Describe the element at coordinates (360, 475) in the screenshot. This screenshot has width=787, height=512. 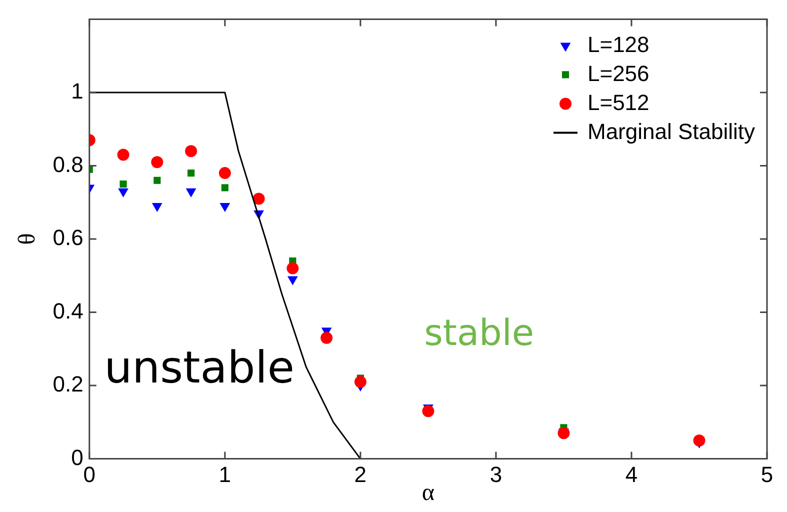
I see `x-tick-label: 2` at that location.